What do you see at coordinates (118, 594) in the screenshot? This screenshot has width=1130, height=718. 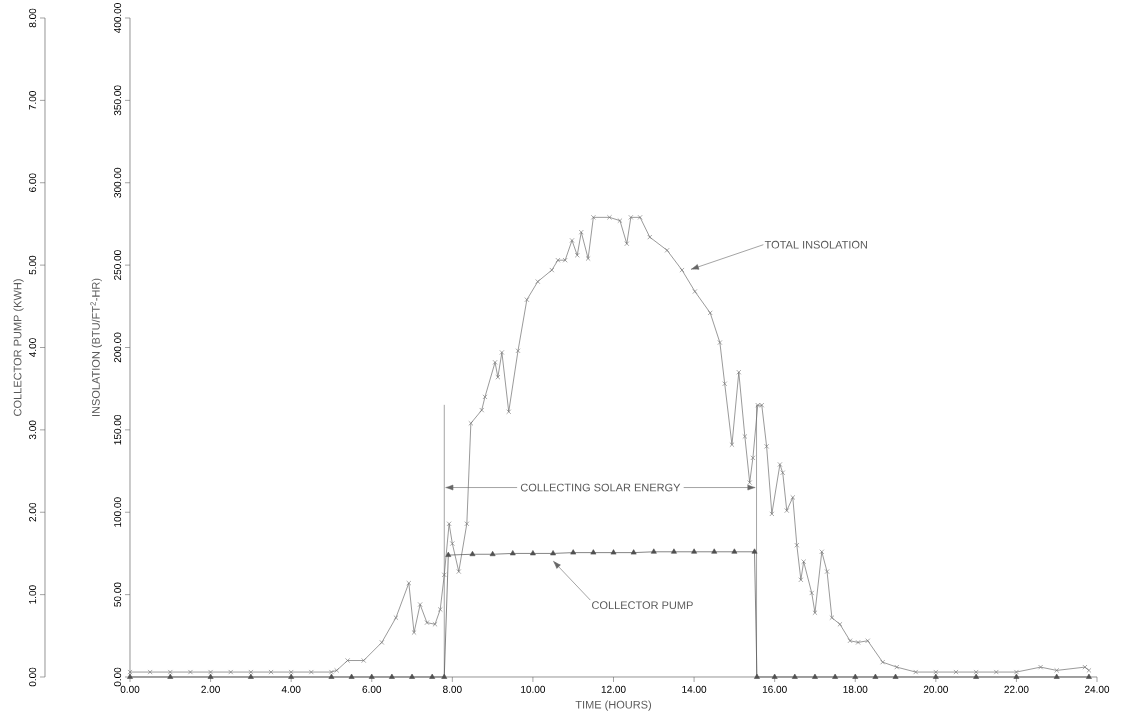 I see `y-tick-label: 50.00` at bounding box center [118, 594].